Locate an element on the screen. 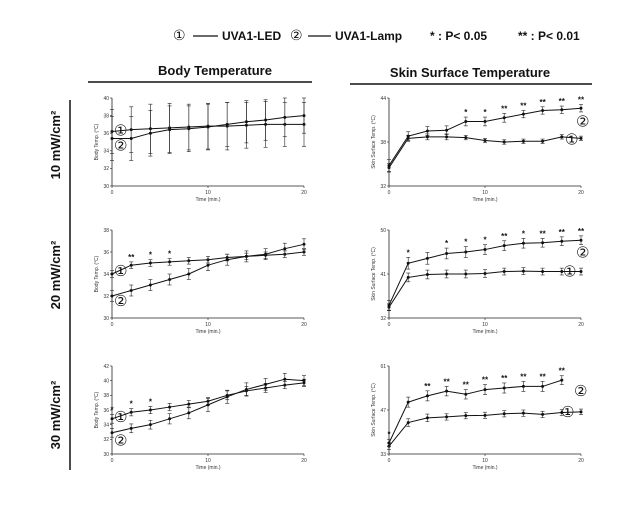  y-tick-label: 41 is located at coordinates (383, 275).